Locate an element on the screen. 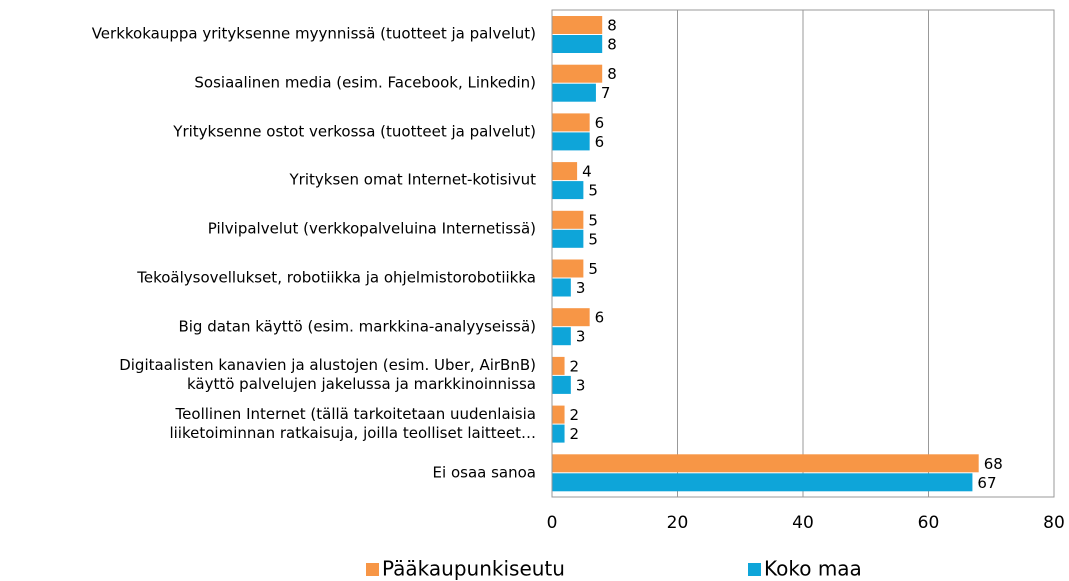 This screenshot has width=1069, height=581. x-tick-label: 20 is located at coordinates (678, 523).